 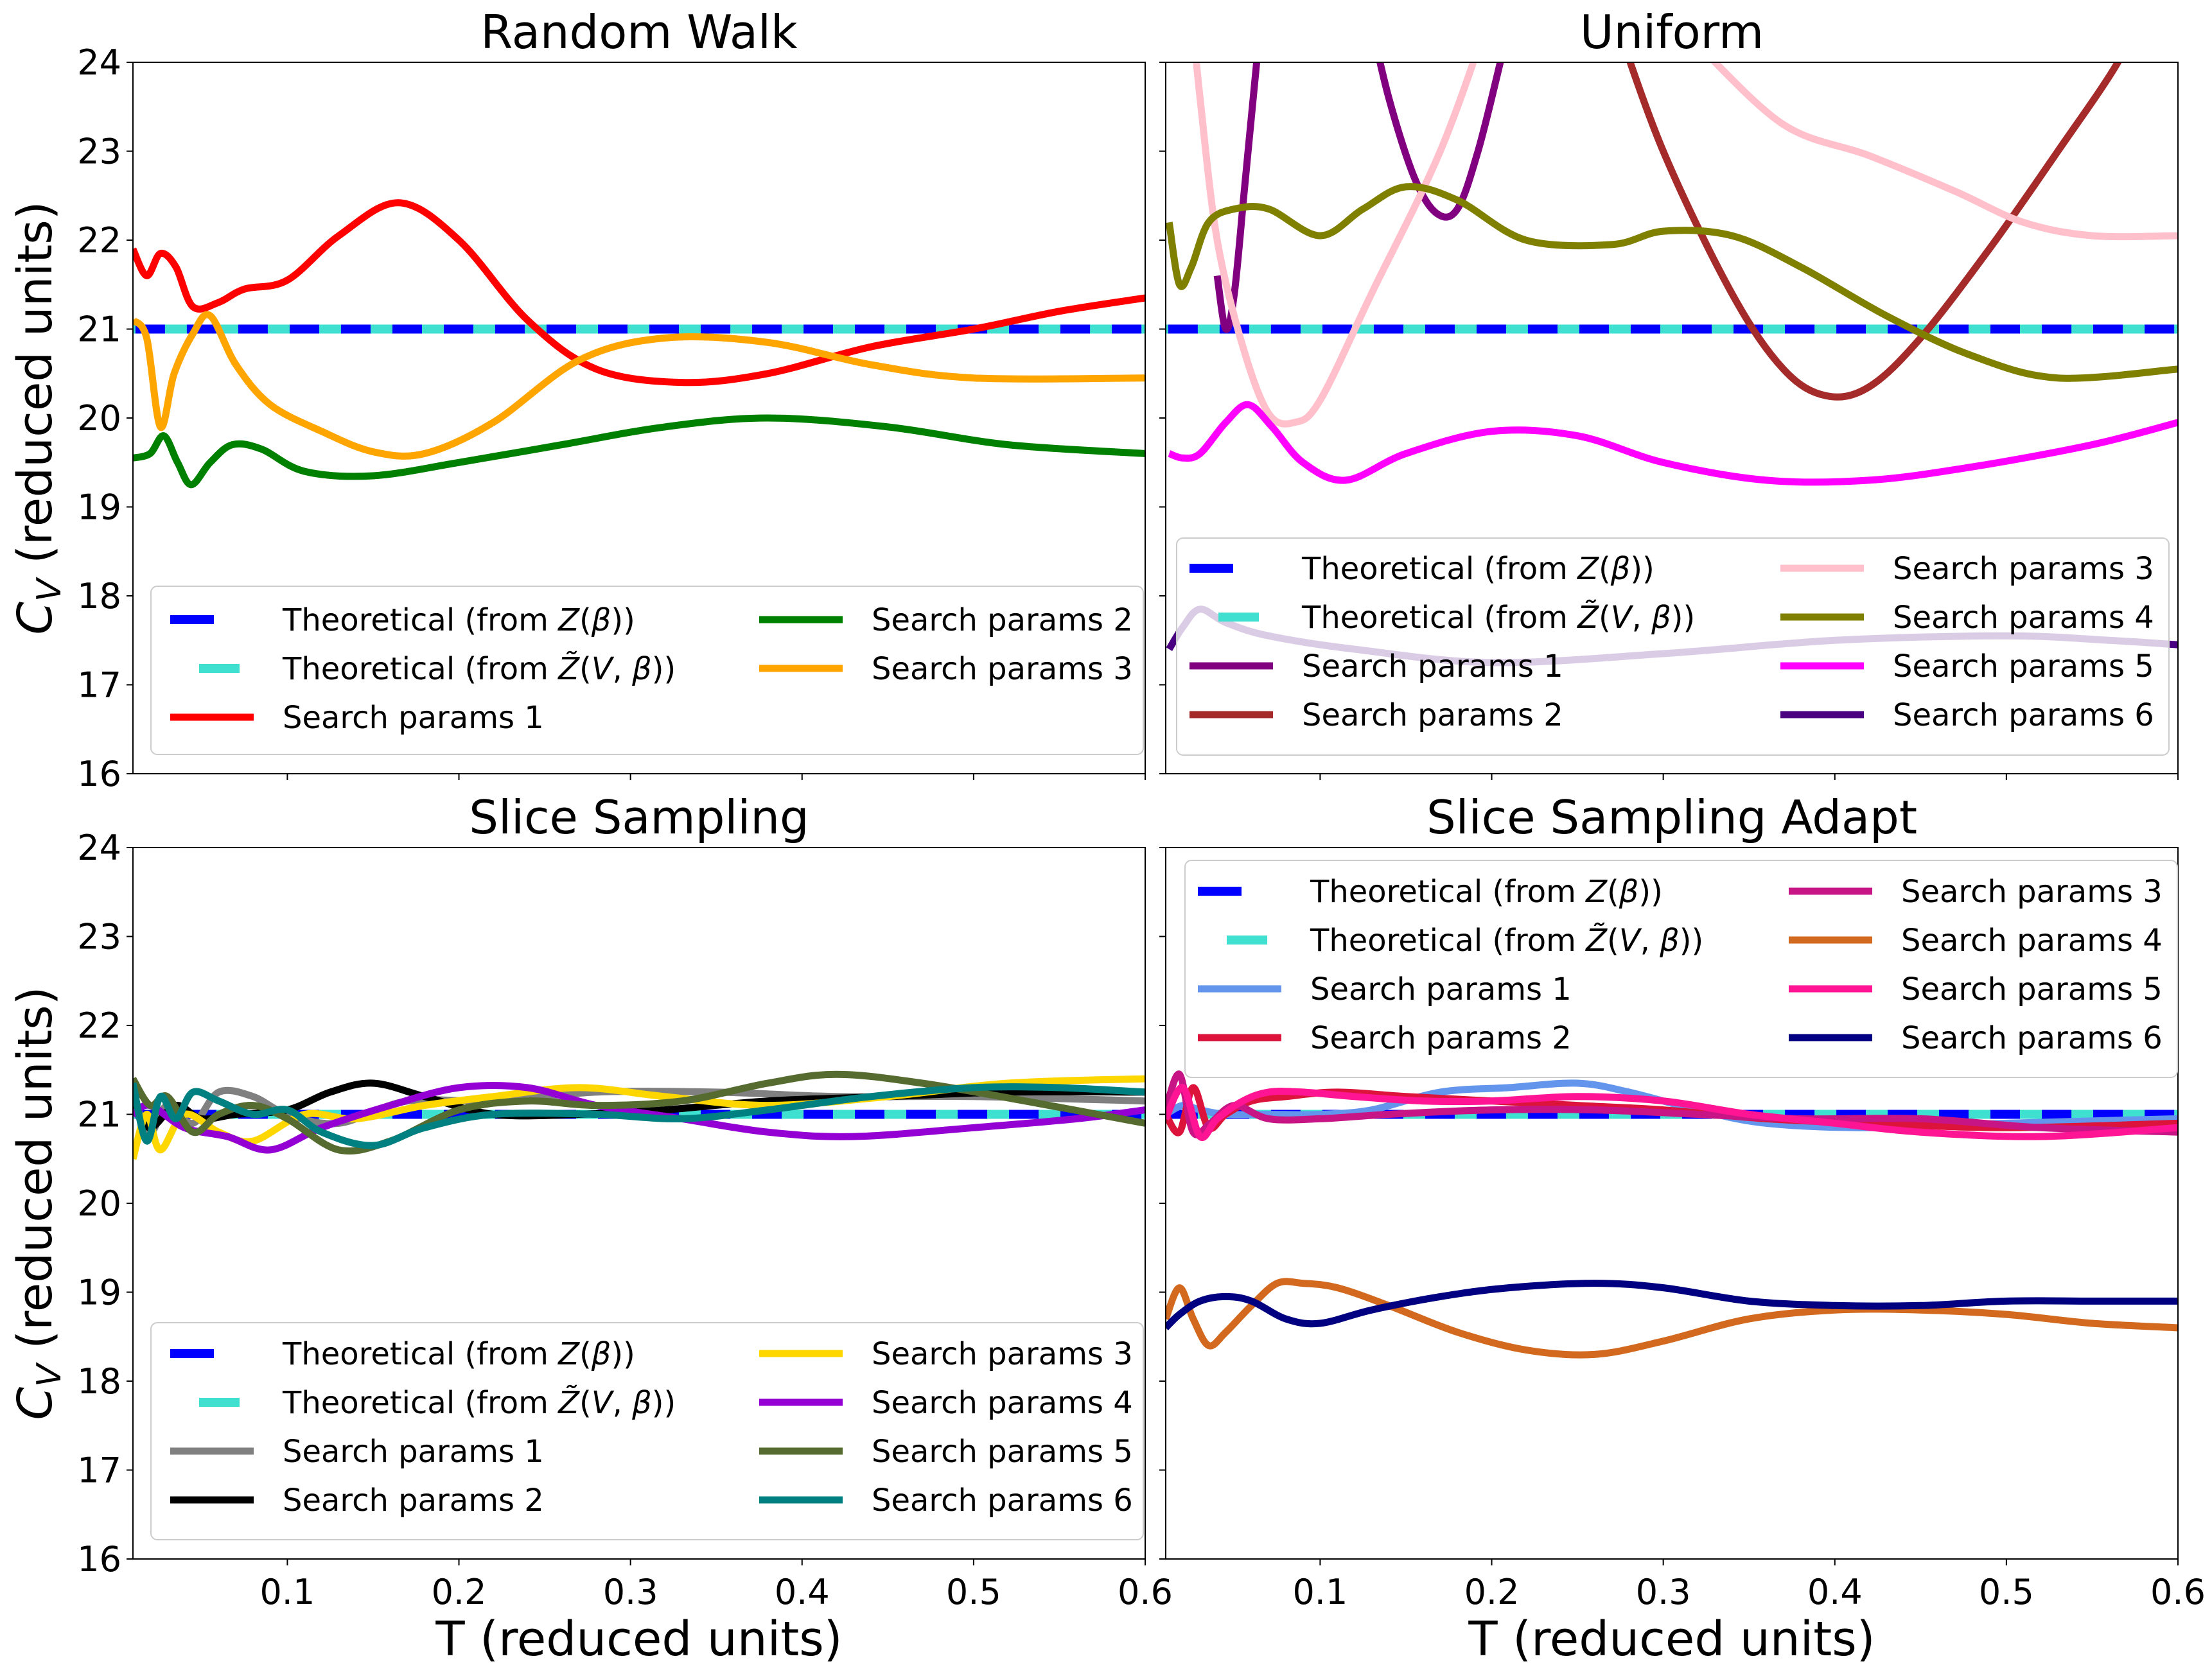 I want to click on legend-label: Search params 5, so click(x=2032, y=989).